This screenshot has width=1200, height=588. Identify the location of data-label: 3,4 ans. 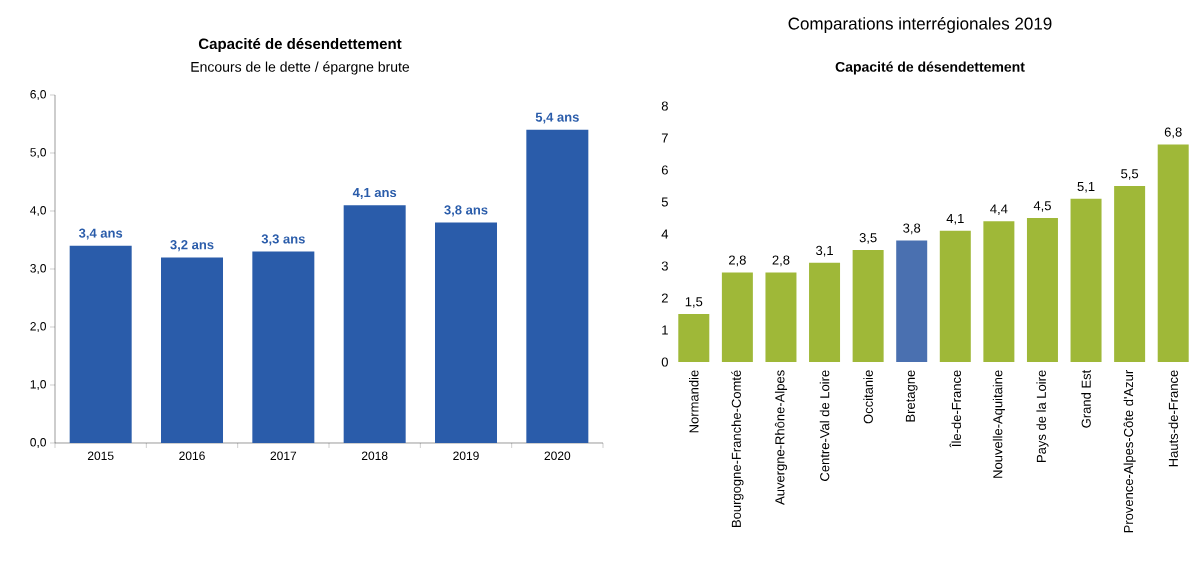
(100, 234).